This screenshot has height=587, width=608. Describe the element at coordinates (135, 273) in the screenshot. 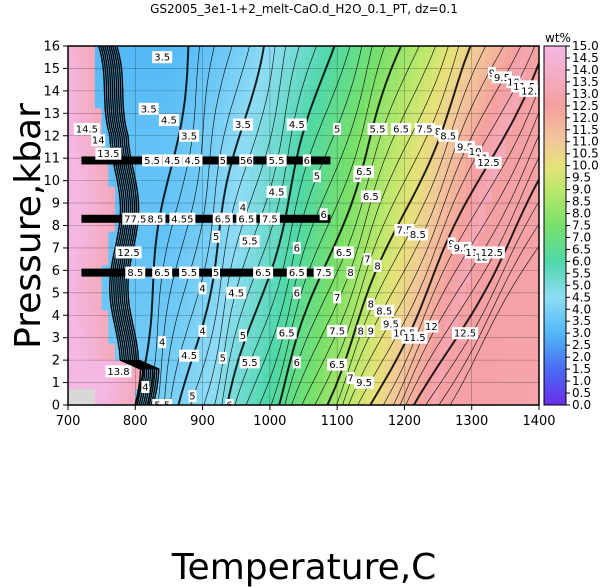

I see `contour-label: 8.5` at that location.